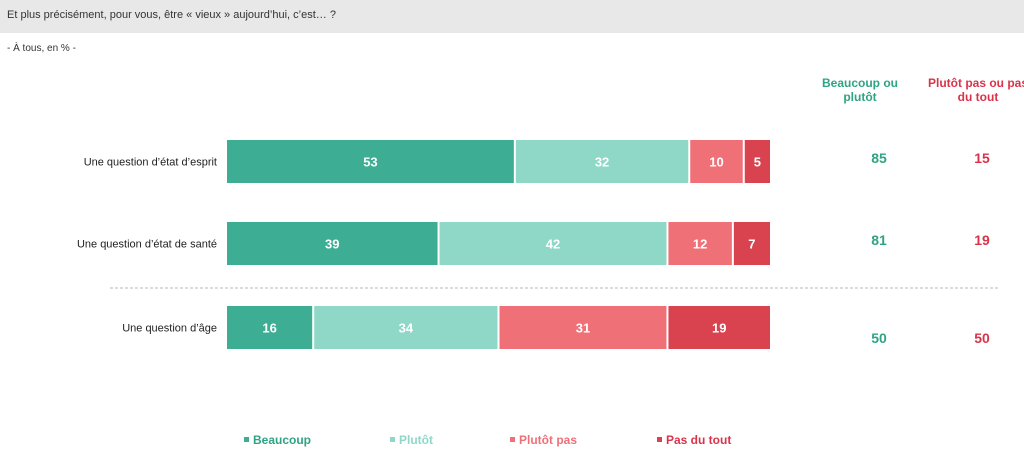  What do you see at coordinates (879, 338) in the screenshot?
I see `total-positive: 50` at bounding box center [879, 338].